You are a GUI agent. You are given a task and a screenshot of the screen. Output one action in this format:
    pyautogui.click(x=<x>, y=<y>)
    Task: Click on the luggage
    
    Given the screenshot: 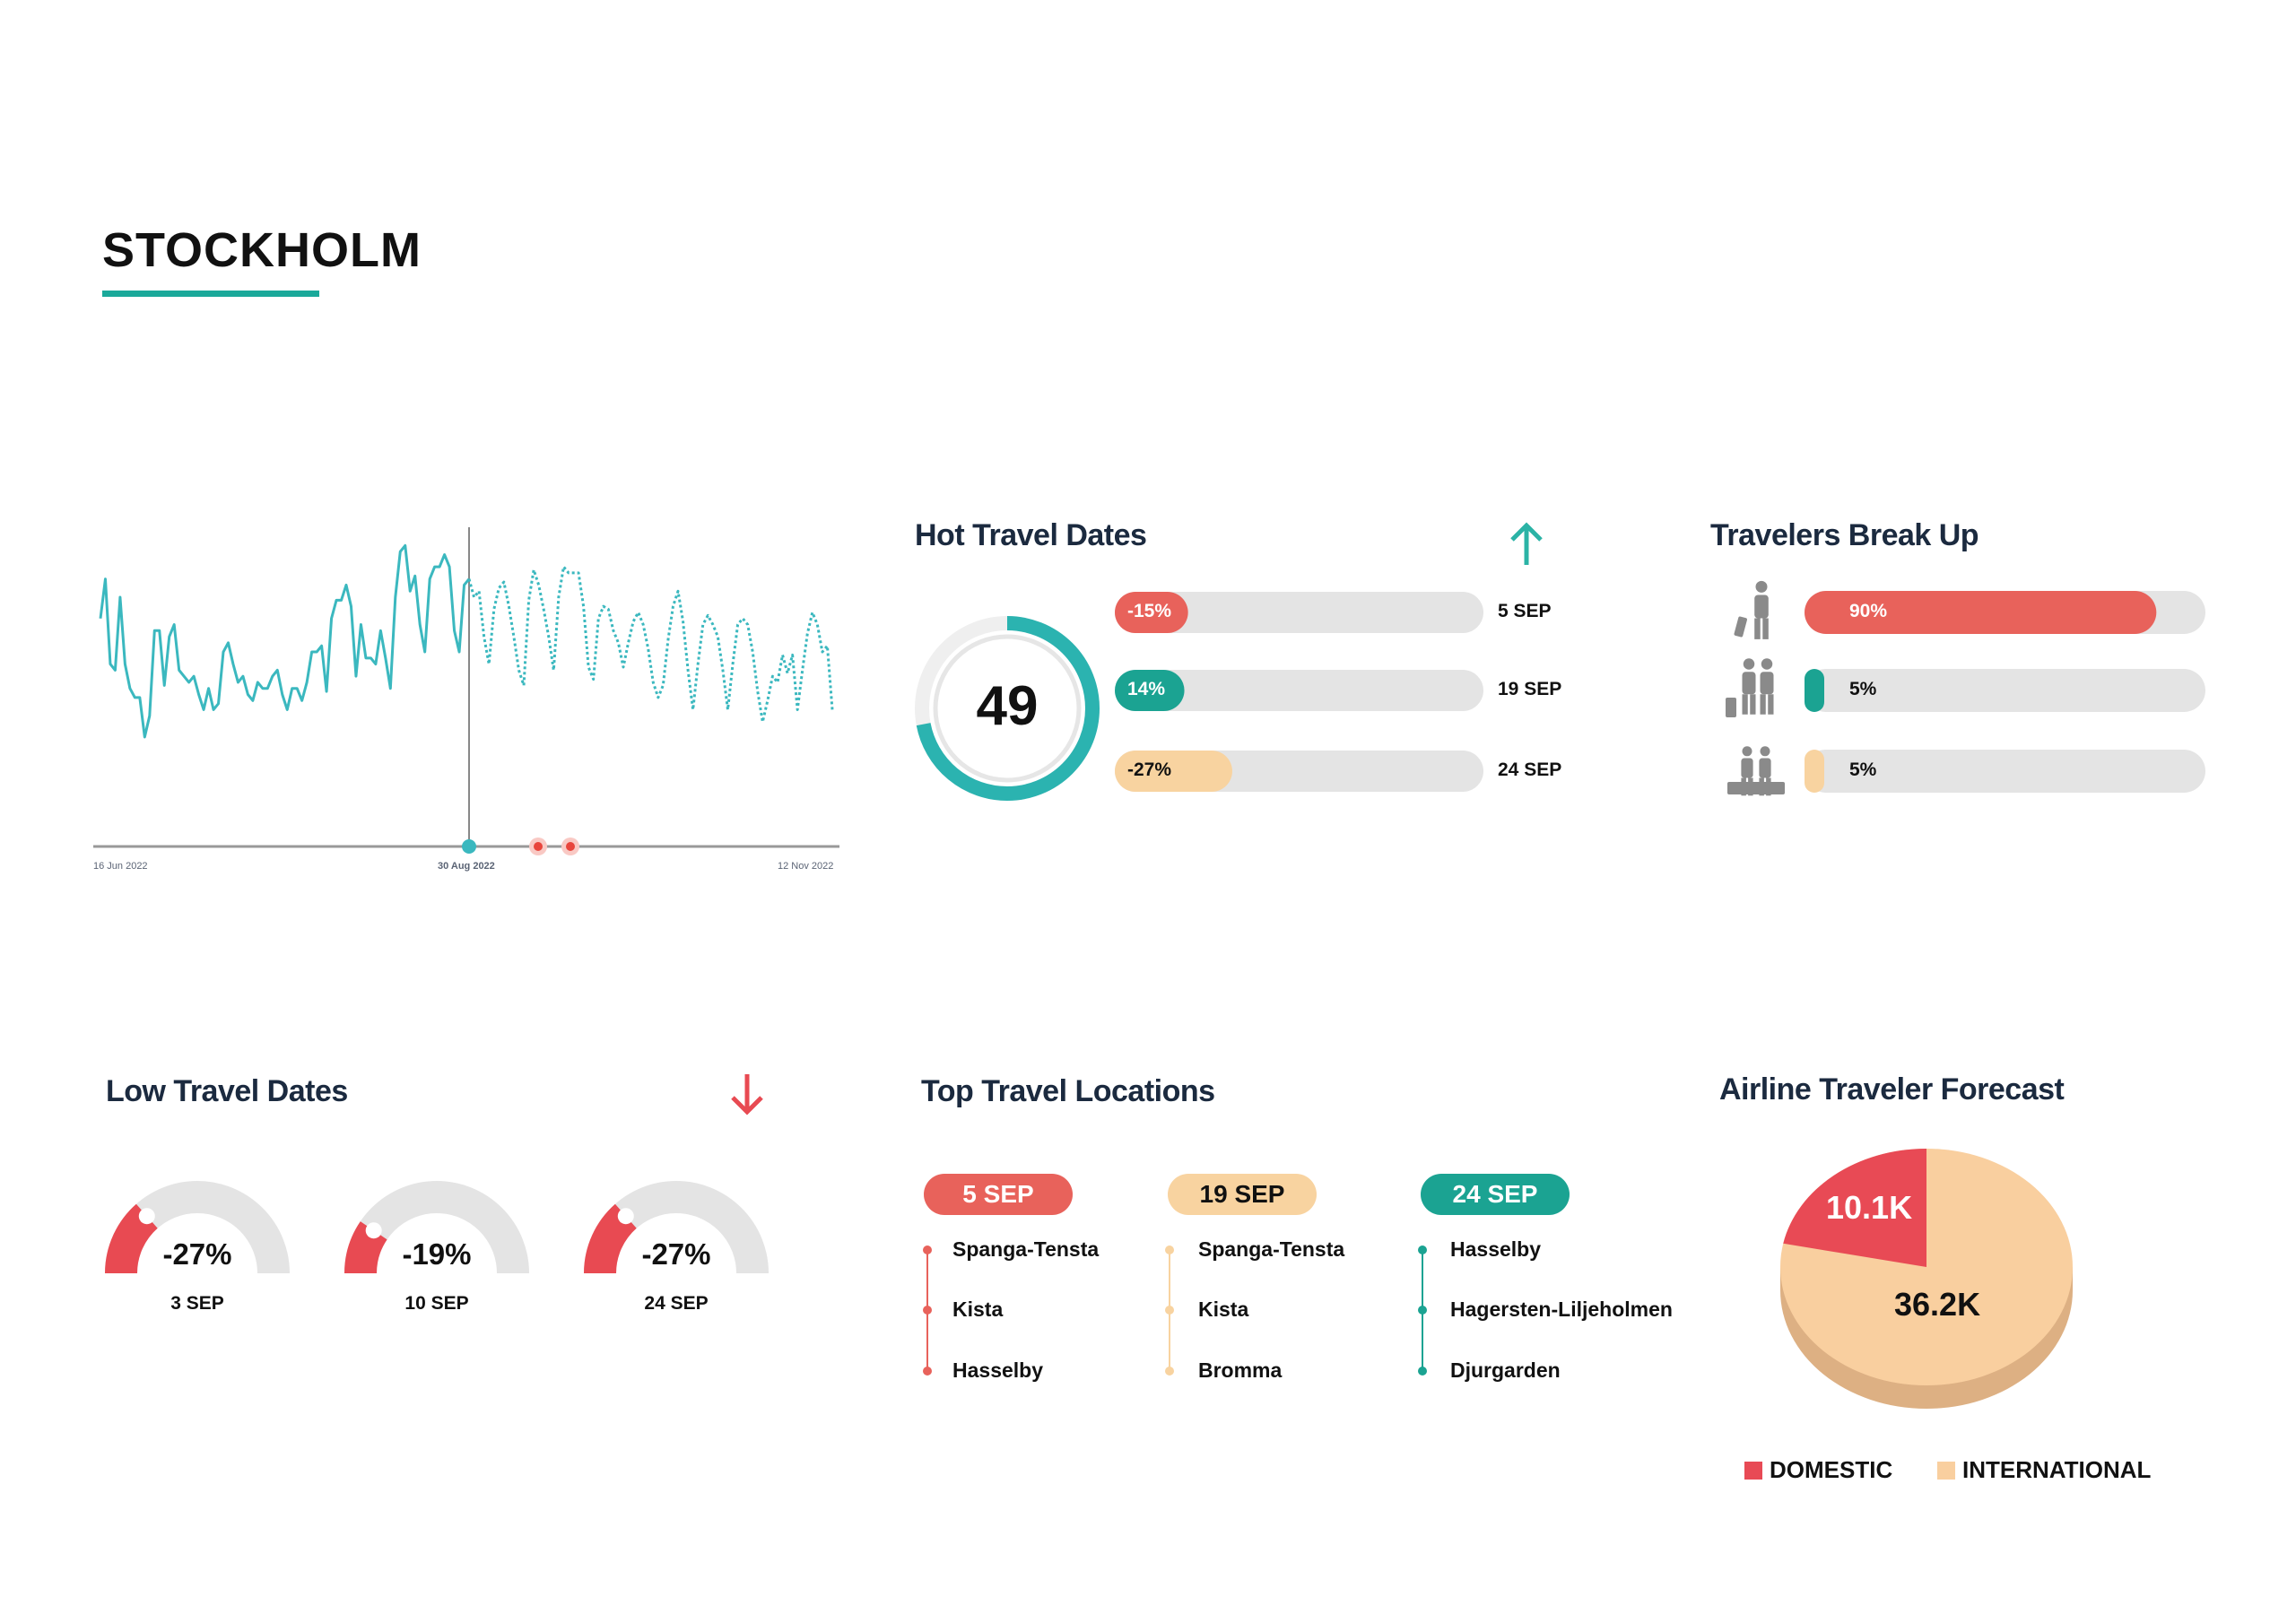 What is the action you would take?
    pyautogui.click(x=1756, y=788)
    